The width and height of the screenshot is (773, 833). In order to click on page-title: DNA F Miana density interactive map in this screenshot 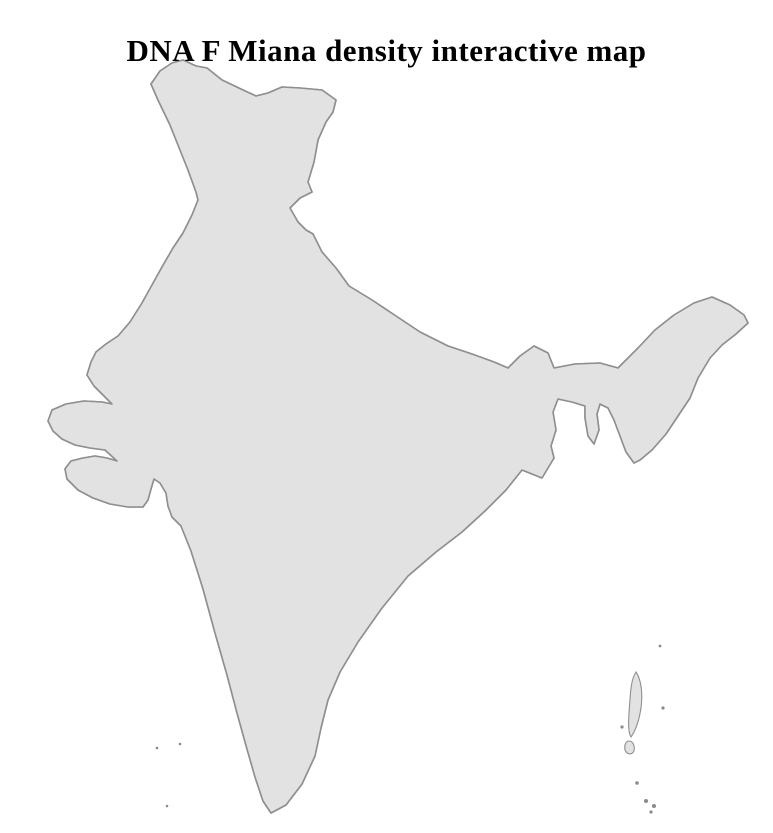, I will do `click(386, 50)`.